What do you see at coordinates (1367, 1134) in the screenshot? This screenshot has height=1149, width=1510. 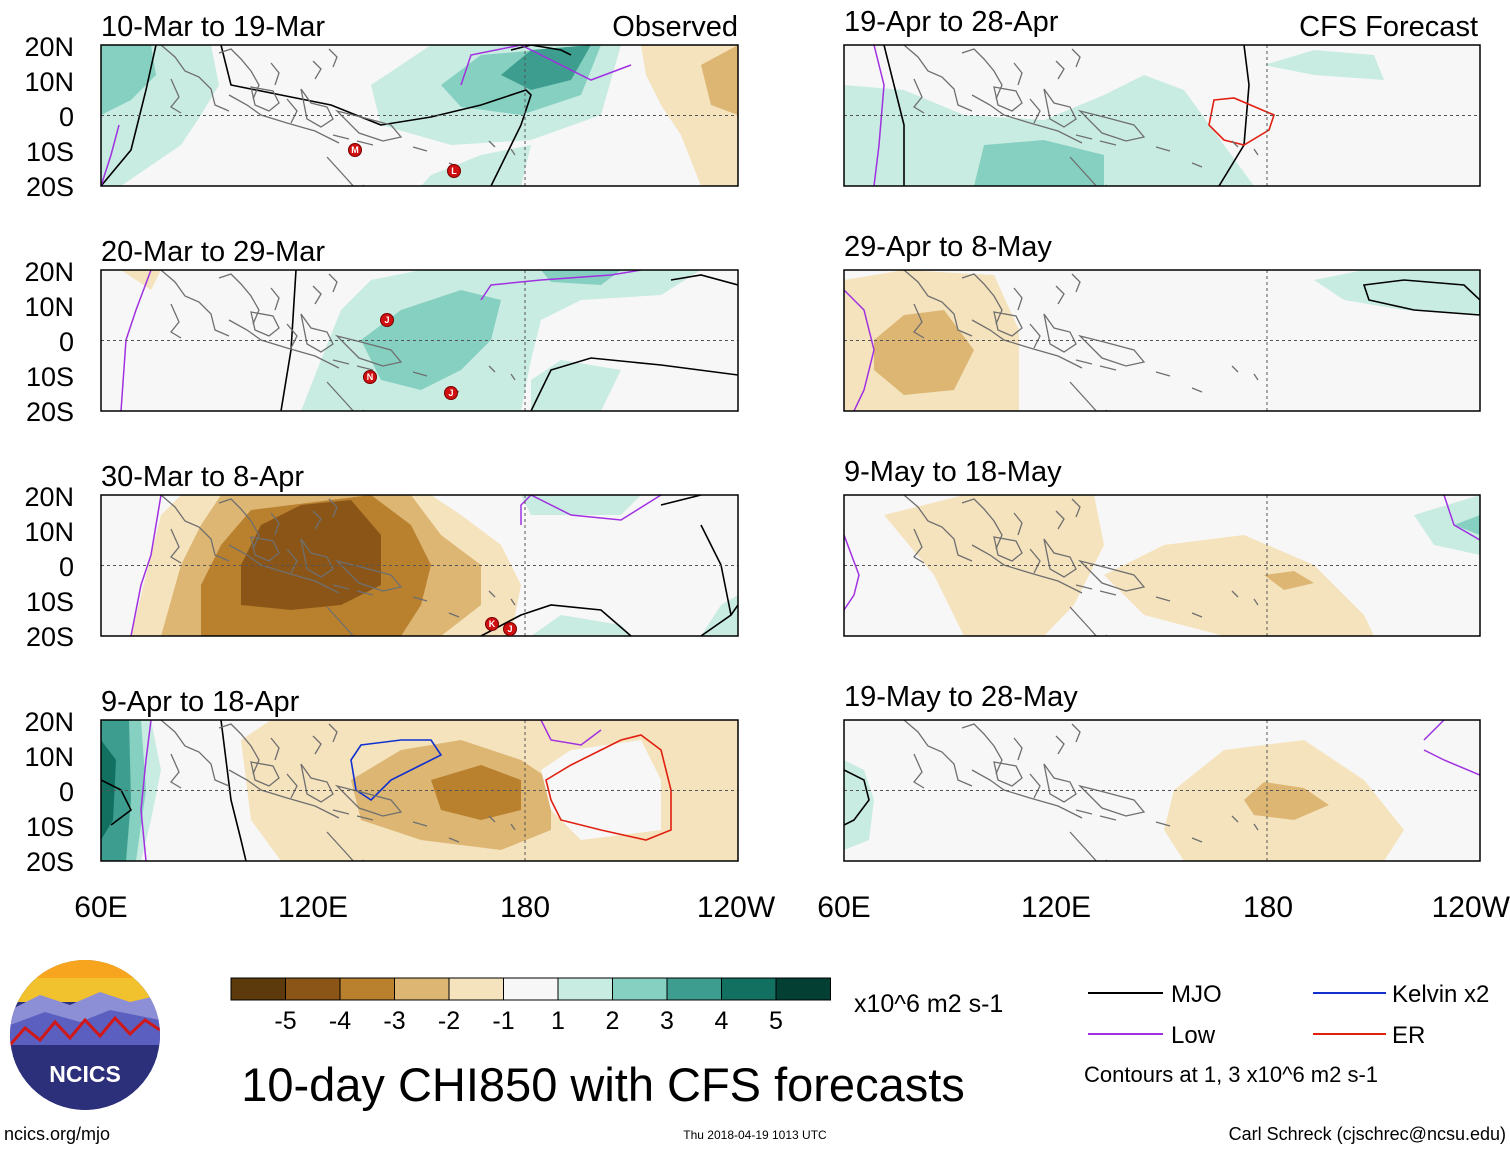 I see `footer-credit: Carl Schreck (cjschrec@ncsu.edu)` at bounding box center [1367, 1134].